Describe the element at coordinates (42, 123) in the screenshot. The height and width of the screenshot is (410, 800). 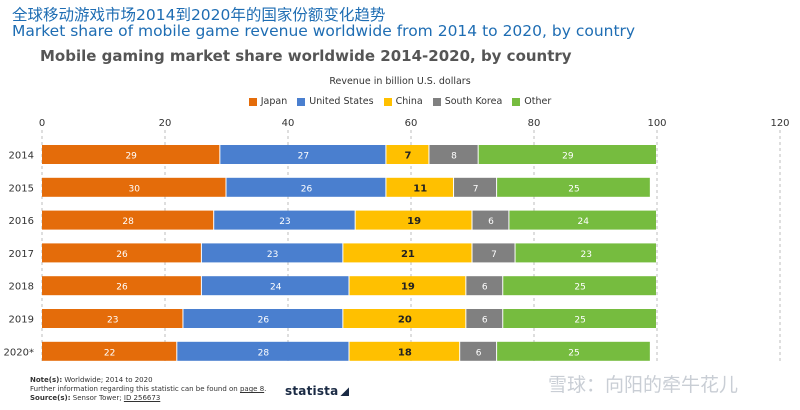
I see `x-tick-label: 0` at that location.